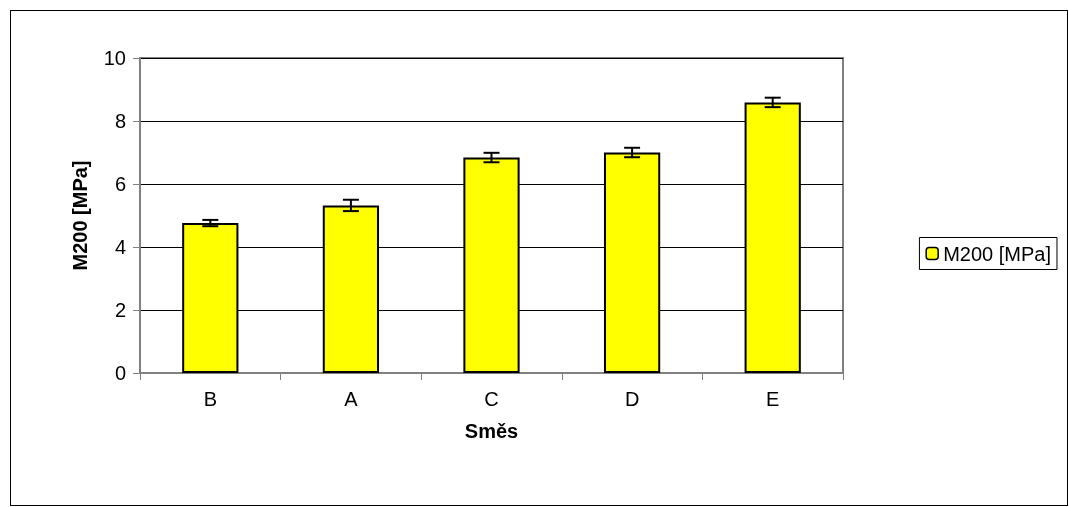 Image resolution: width=1069 pixels, height=507 pixels. Describe the element at coordinates (491, 399) in the screenshot. I see `x-tick-label: C` at that location.